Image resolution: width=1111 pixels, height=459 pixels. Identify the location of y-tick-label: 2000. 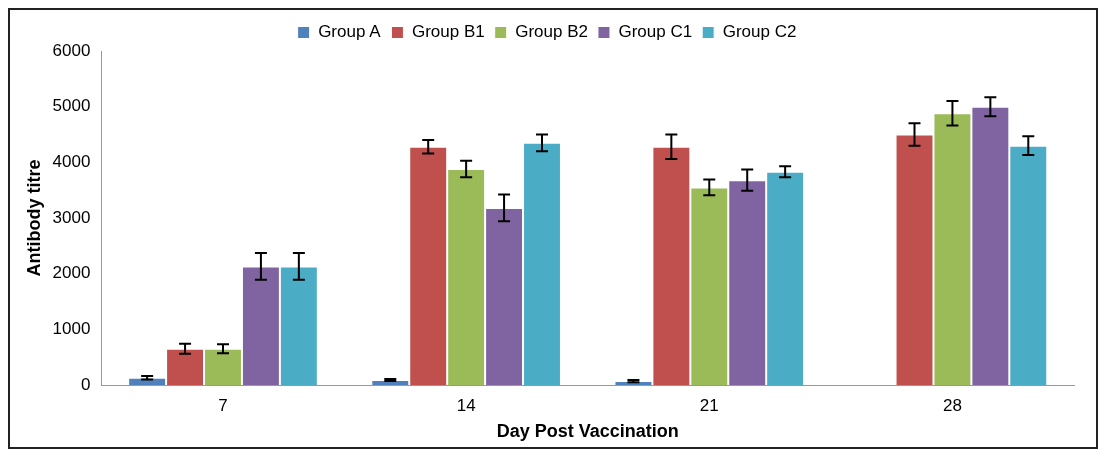
(71, 273).